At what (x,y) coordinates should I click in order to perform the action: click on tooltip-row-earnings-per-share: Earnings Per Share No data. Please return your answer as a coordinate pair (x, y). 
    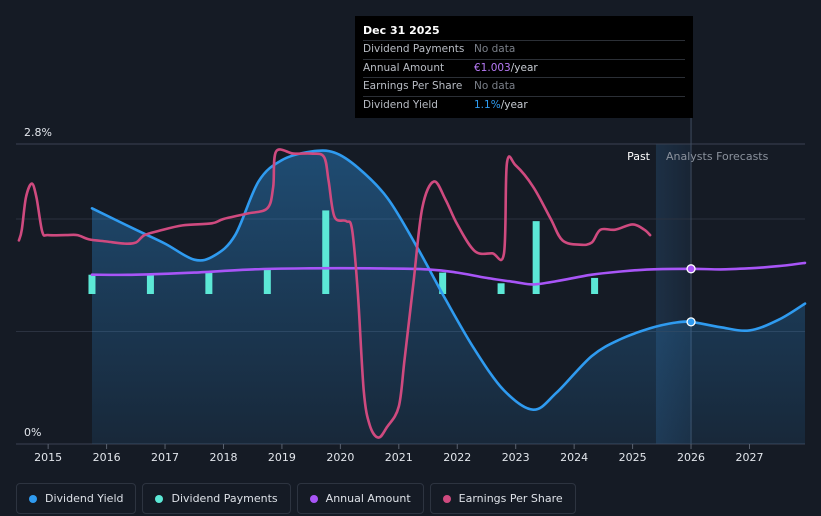
    Looking at the image, I should click on (524, 86).